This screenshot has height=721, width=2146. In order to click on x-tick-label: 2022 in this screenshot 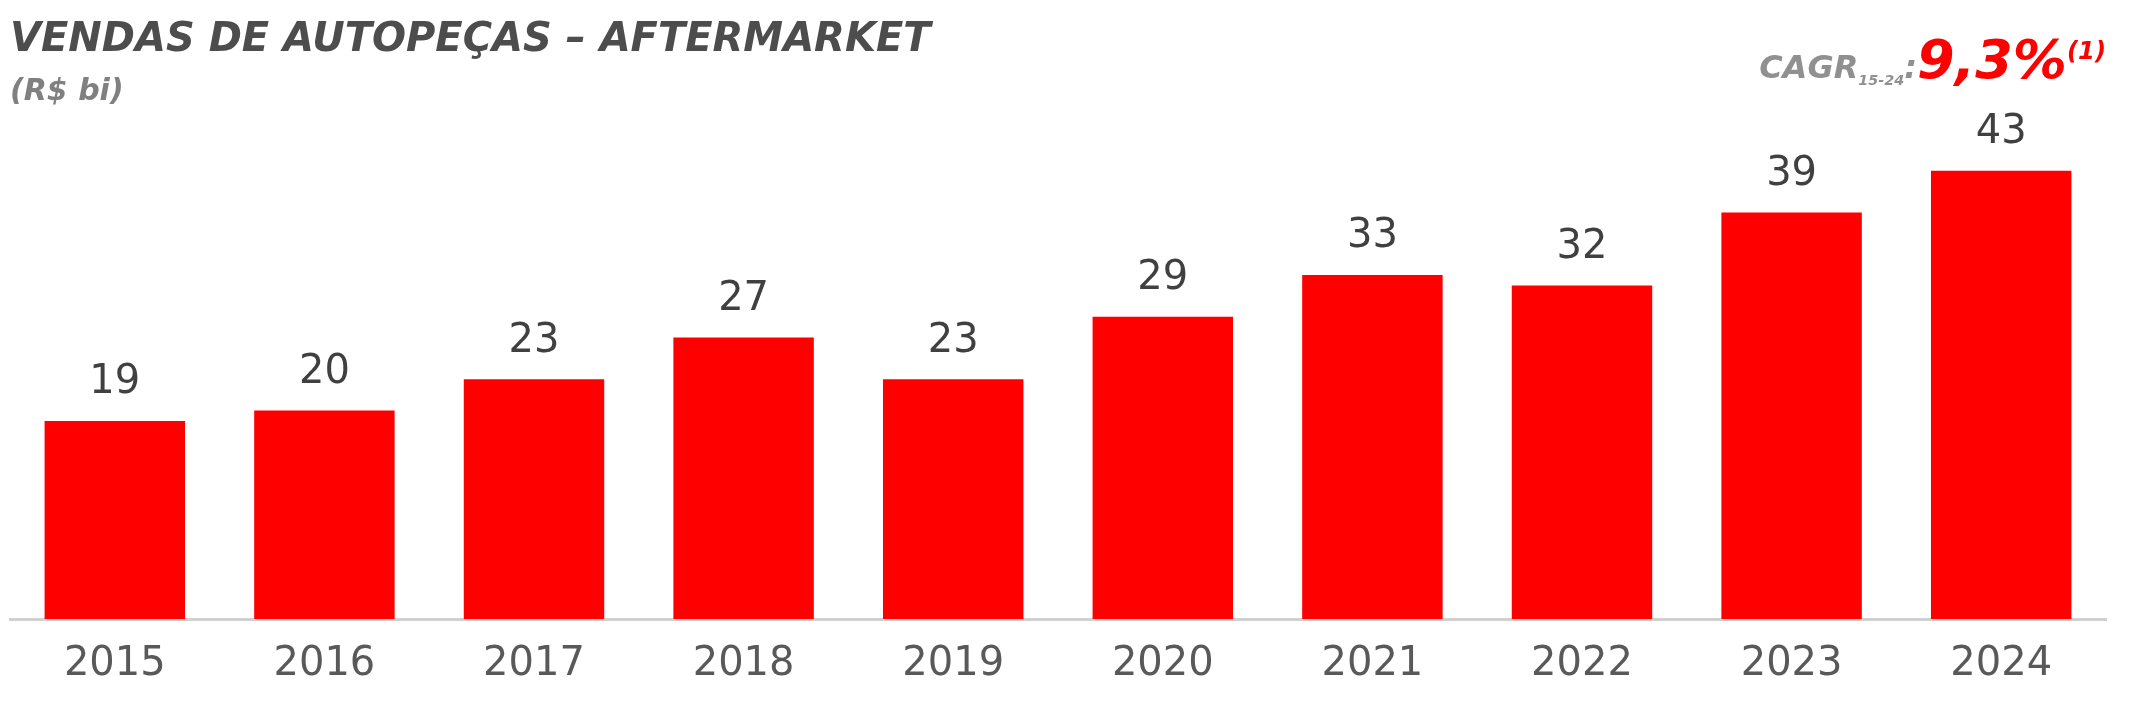, I will do `click(1582, 661)`.